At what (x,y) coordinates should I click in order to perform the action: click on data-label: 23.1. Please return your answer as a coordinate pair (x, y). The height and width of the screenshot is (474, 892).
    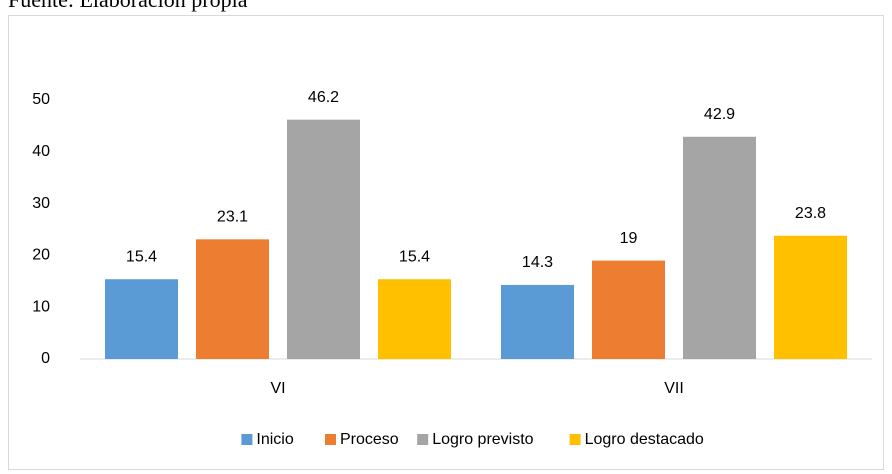
    Looking at the image, I should click on (232, 217).